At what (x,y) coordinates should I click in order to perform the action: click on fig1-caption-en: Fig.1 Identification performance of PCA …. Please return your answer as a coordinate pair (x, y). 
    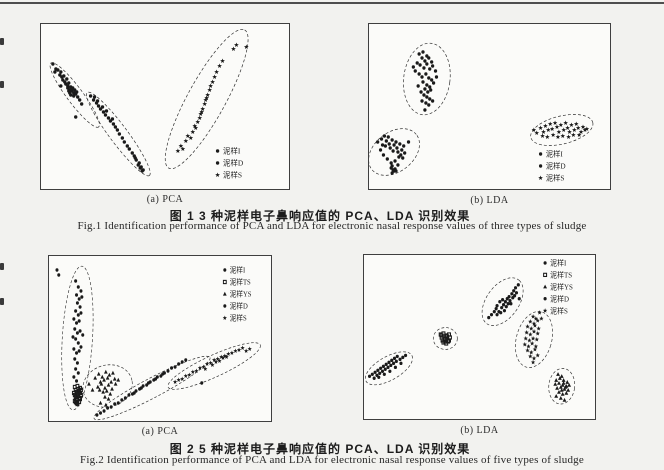
    Looking at the image, I should click on (332, 226).